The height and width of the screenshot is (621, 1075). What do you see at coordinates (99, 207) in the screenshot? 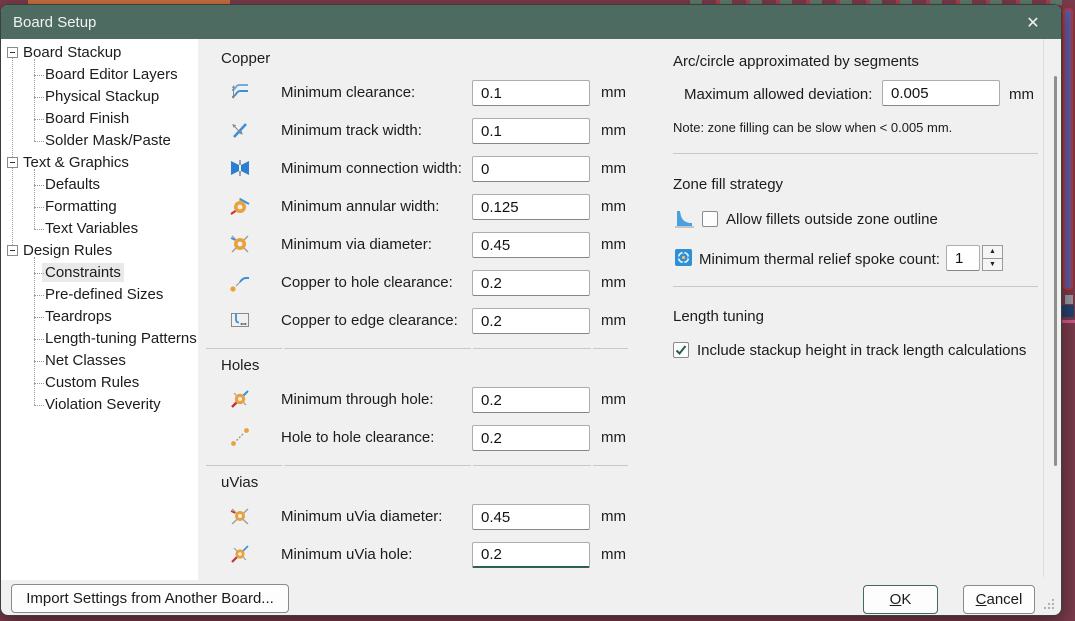
I see `tree-item-formatting: Formatting` at bounding box center [99, 207].